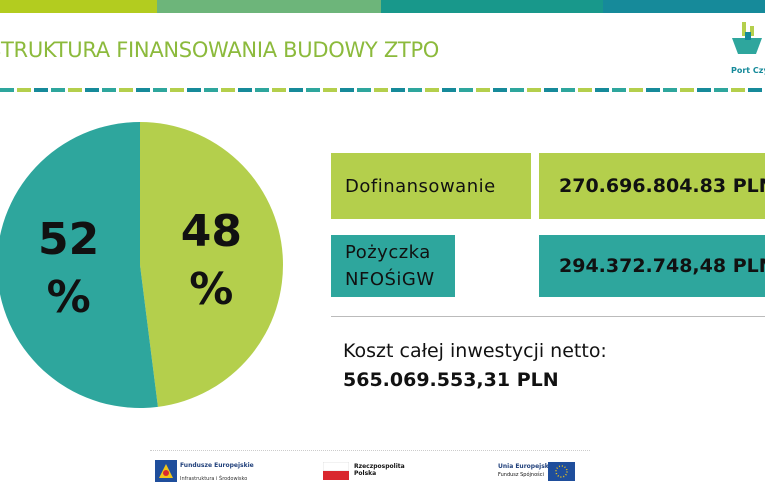  I want to click on summary-value: 565.069.553,31 PLN, so click(451, 380).